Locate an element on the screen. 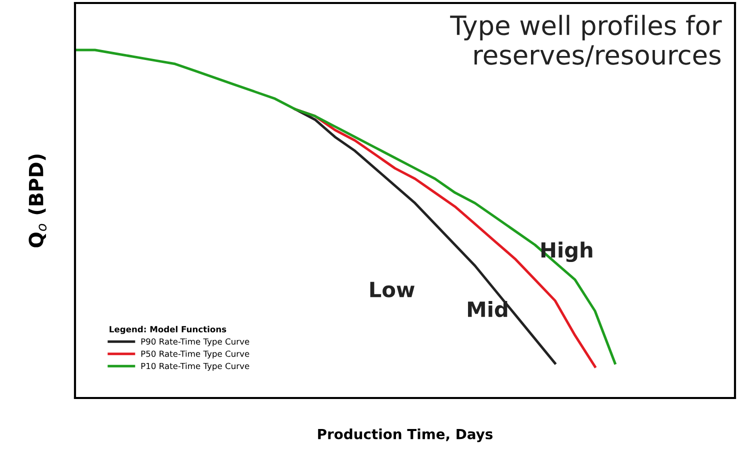 The height and width of the screenshot is (453, 743). annotation: Mid is located at coordinates (488, 309).